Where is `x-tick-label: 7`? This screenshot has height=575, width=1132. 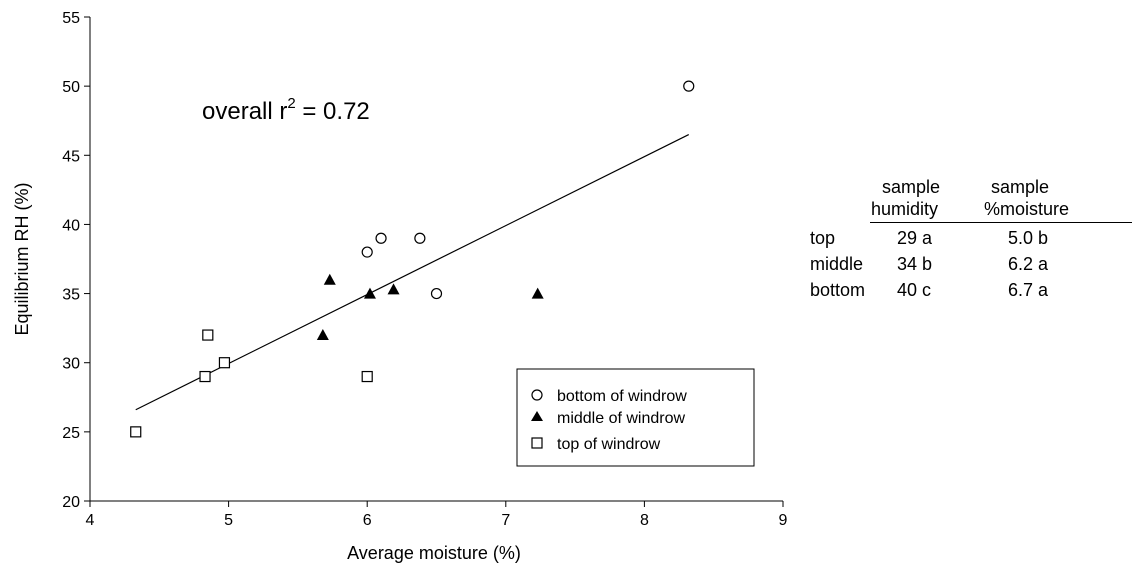
x-tick-label: 7 is located at coordinates (505, 520).